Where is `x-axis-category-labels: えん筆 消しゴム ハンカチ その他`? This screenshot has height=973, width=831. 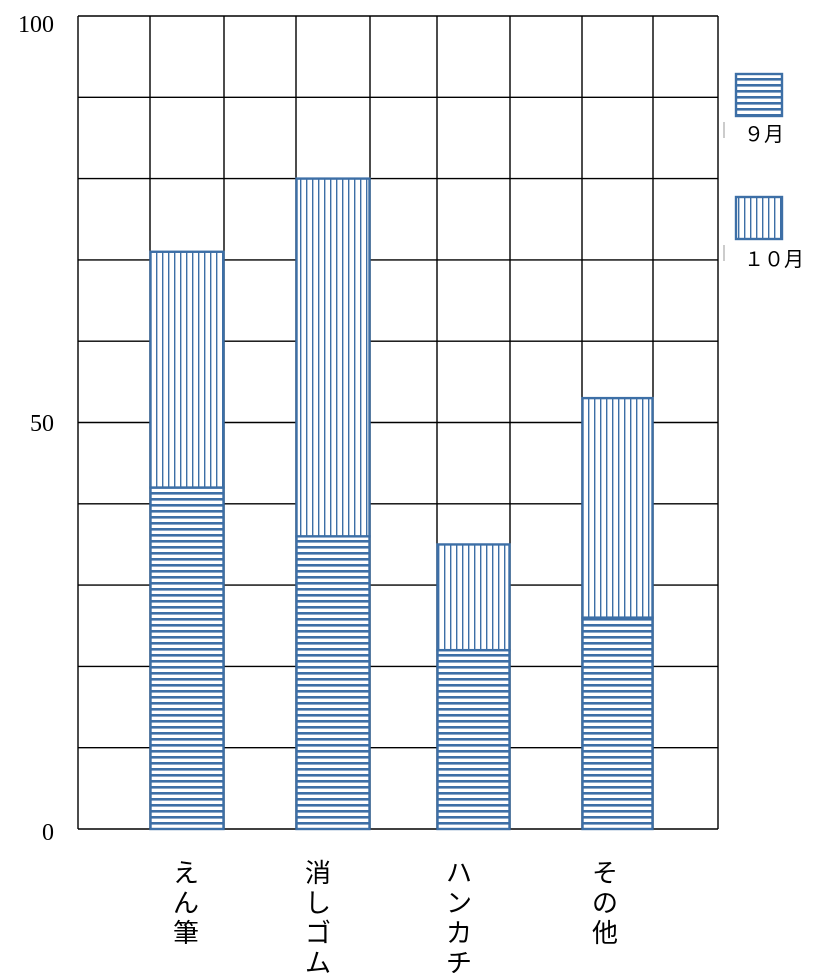
x-axis-category-labels: えん筆 消しゴム ハンカチ その他 is located at coordinates (395, 916).